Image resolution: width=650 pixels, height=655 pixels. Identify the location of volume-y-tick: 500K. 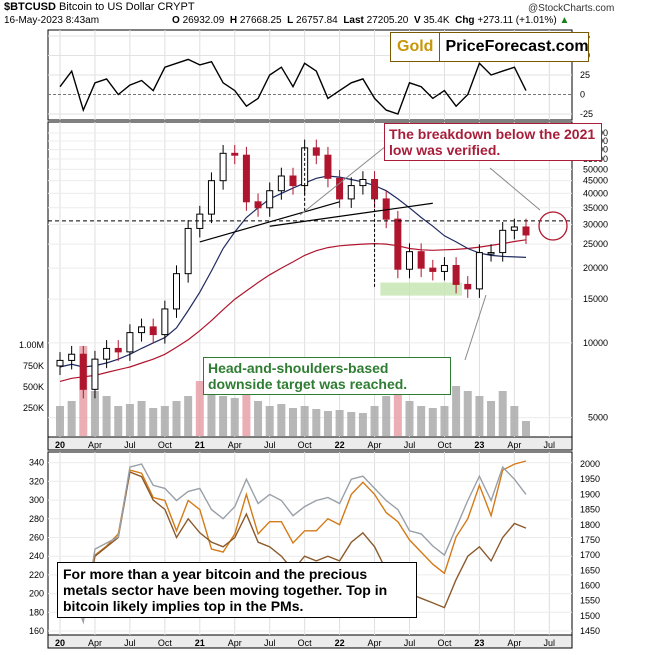
(33, 387).